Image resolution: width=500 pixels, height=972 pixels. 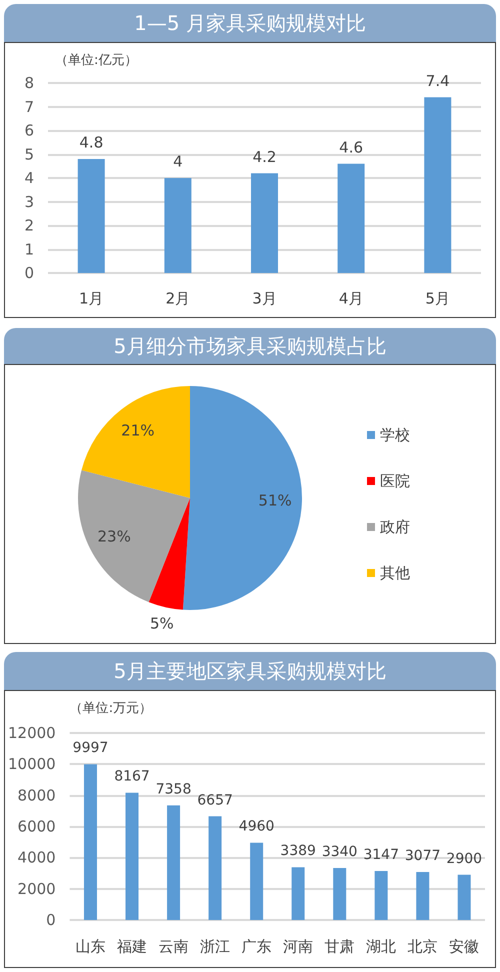 I want to click on y-tick-label: 12000, so click(x=32, y=733).